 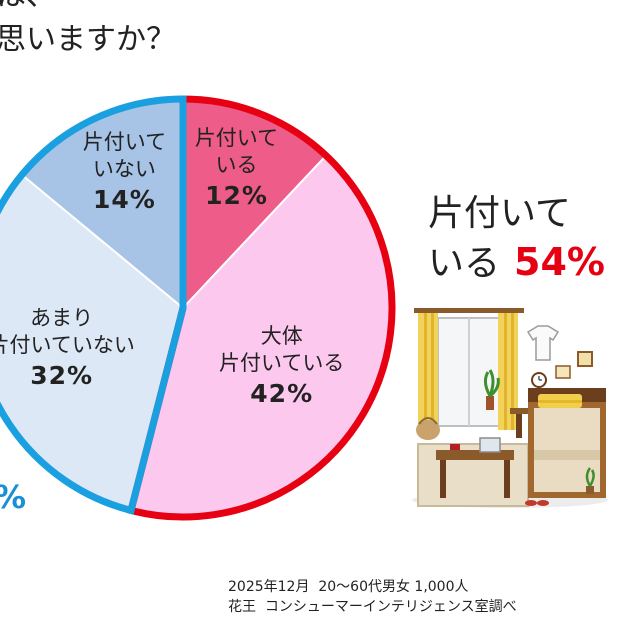 I want to click on chart-title: は、思いますか？, so click(x=88, y=31).